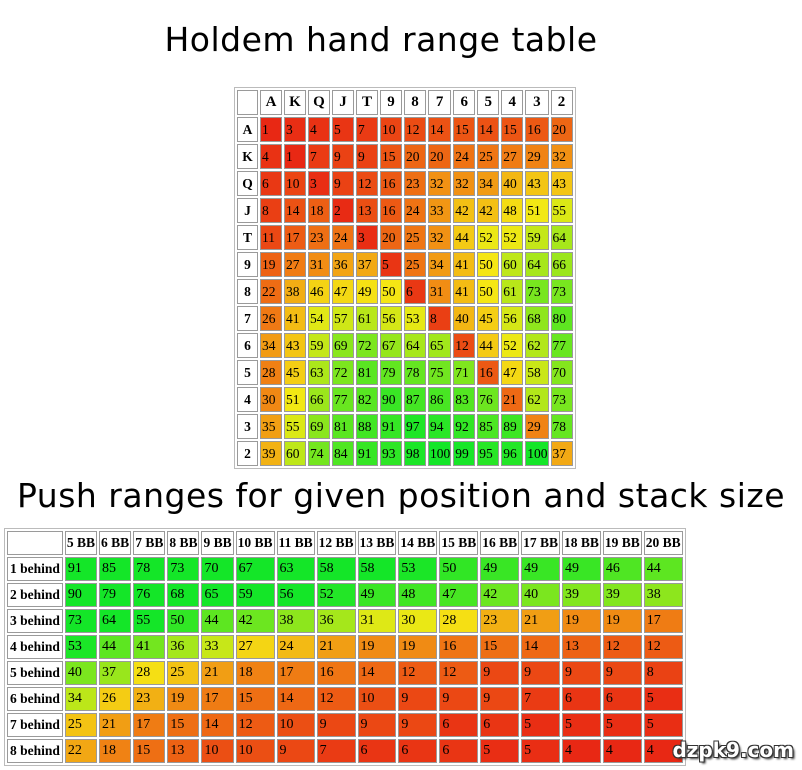 Image resolution: width=802 pixels, height=770 pixels. What do you see at coordinates (35, 699) in the screenshot?
I see `row-header: 6 behind` at bounding box center [35, 699].